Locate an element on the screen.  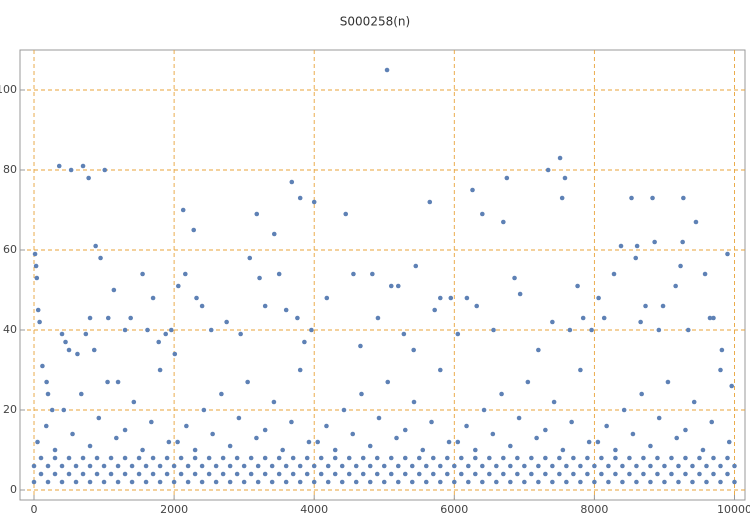
x-tick-label: 0 is located at coordinates (34, 509).